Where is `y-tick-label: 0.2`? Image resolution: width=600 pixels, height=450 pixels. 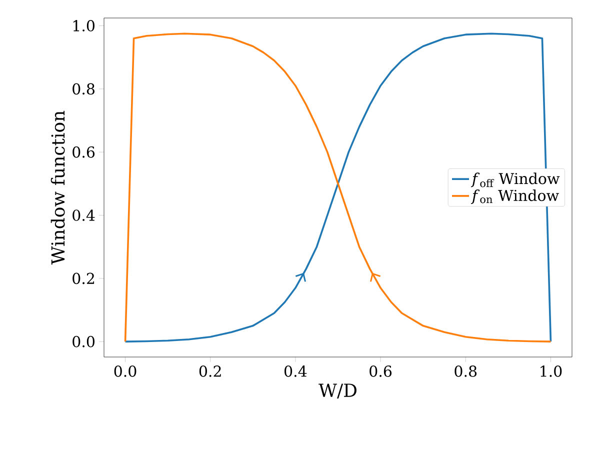
y-tick-label: 0.2 is located at coordinates (83, 278).